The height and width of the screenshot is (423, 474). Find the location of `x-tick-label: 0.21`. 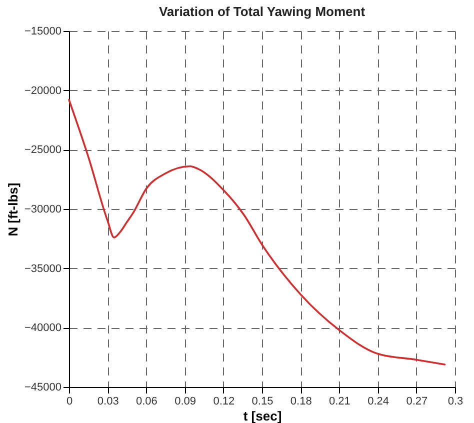

x-tick-label: 0.21 is located at coordinates (339, 402).